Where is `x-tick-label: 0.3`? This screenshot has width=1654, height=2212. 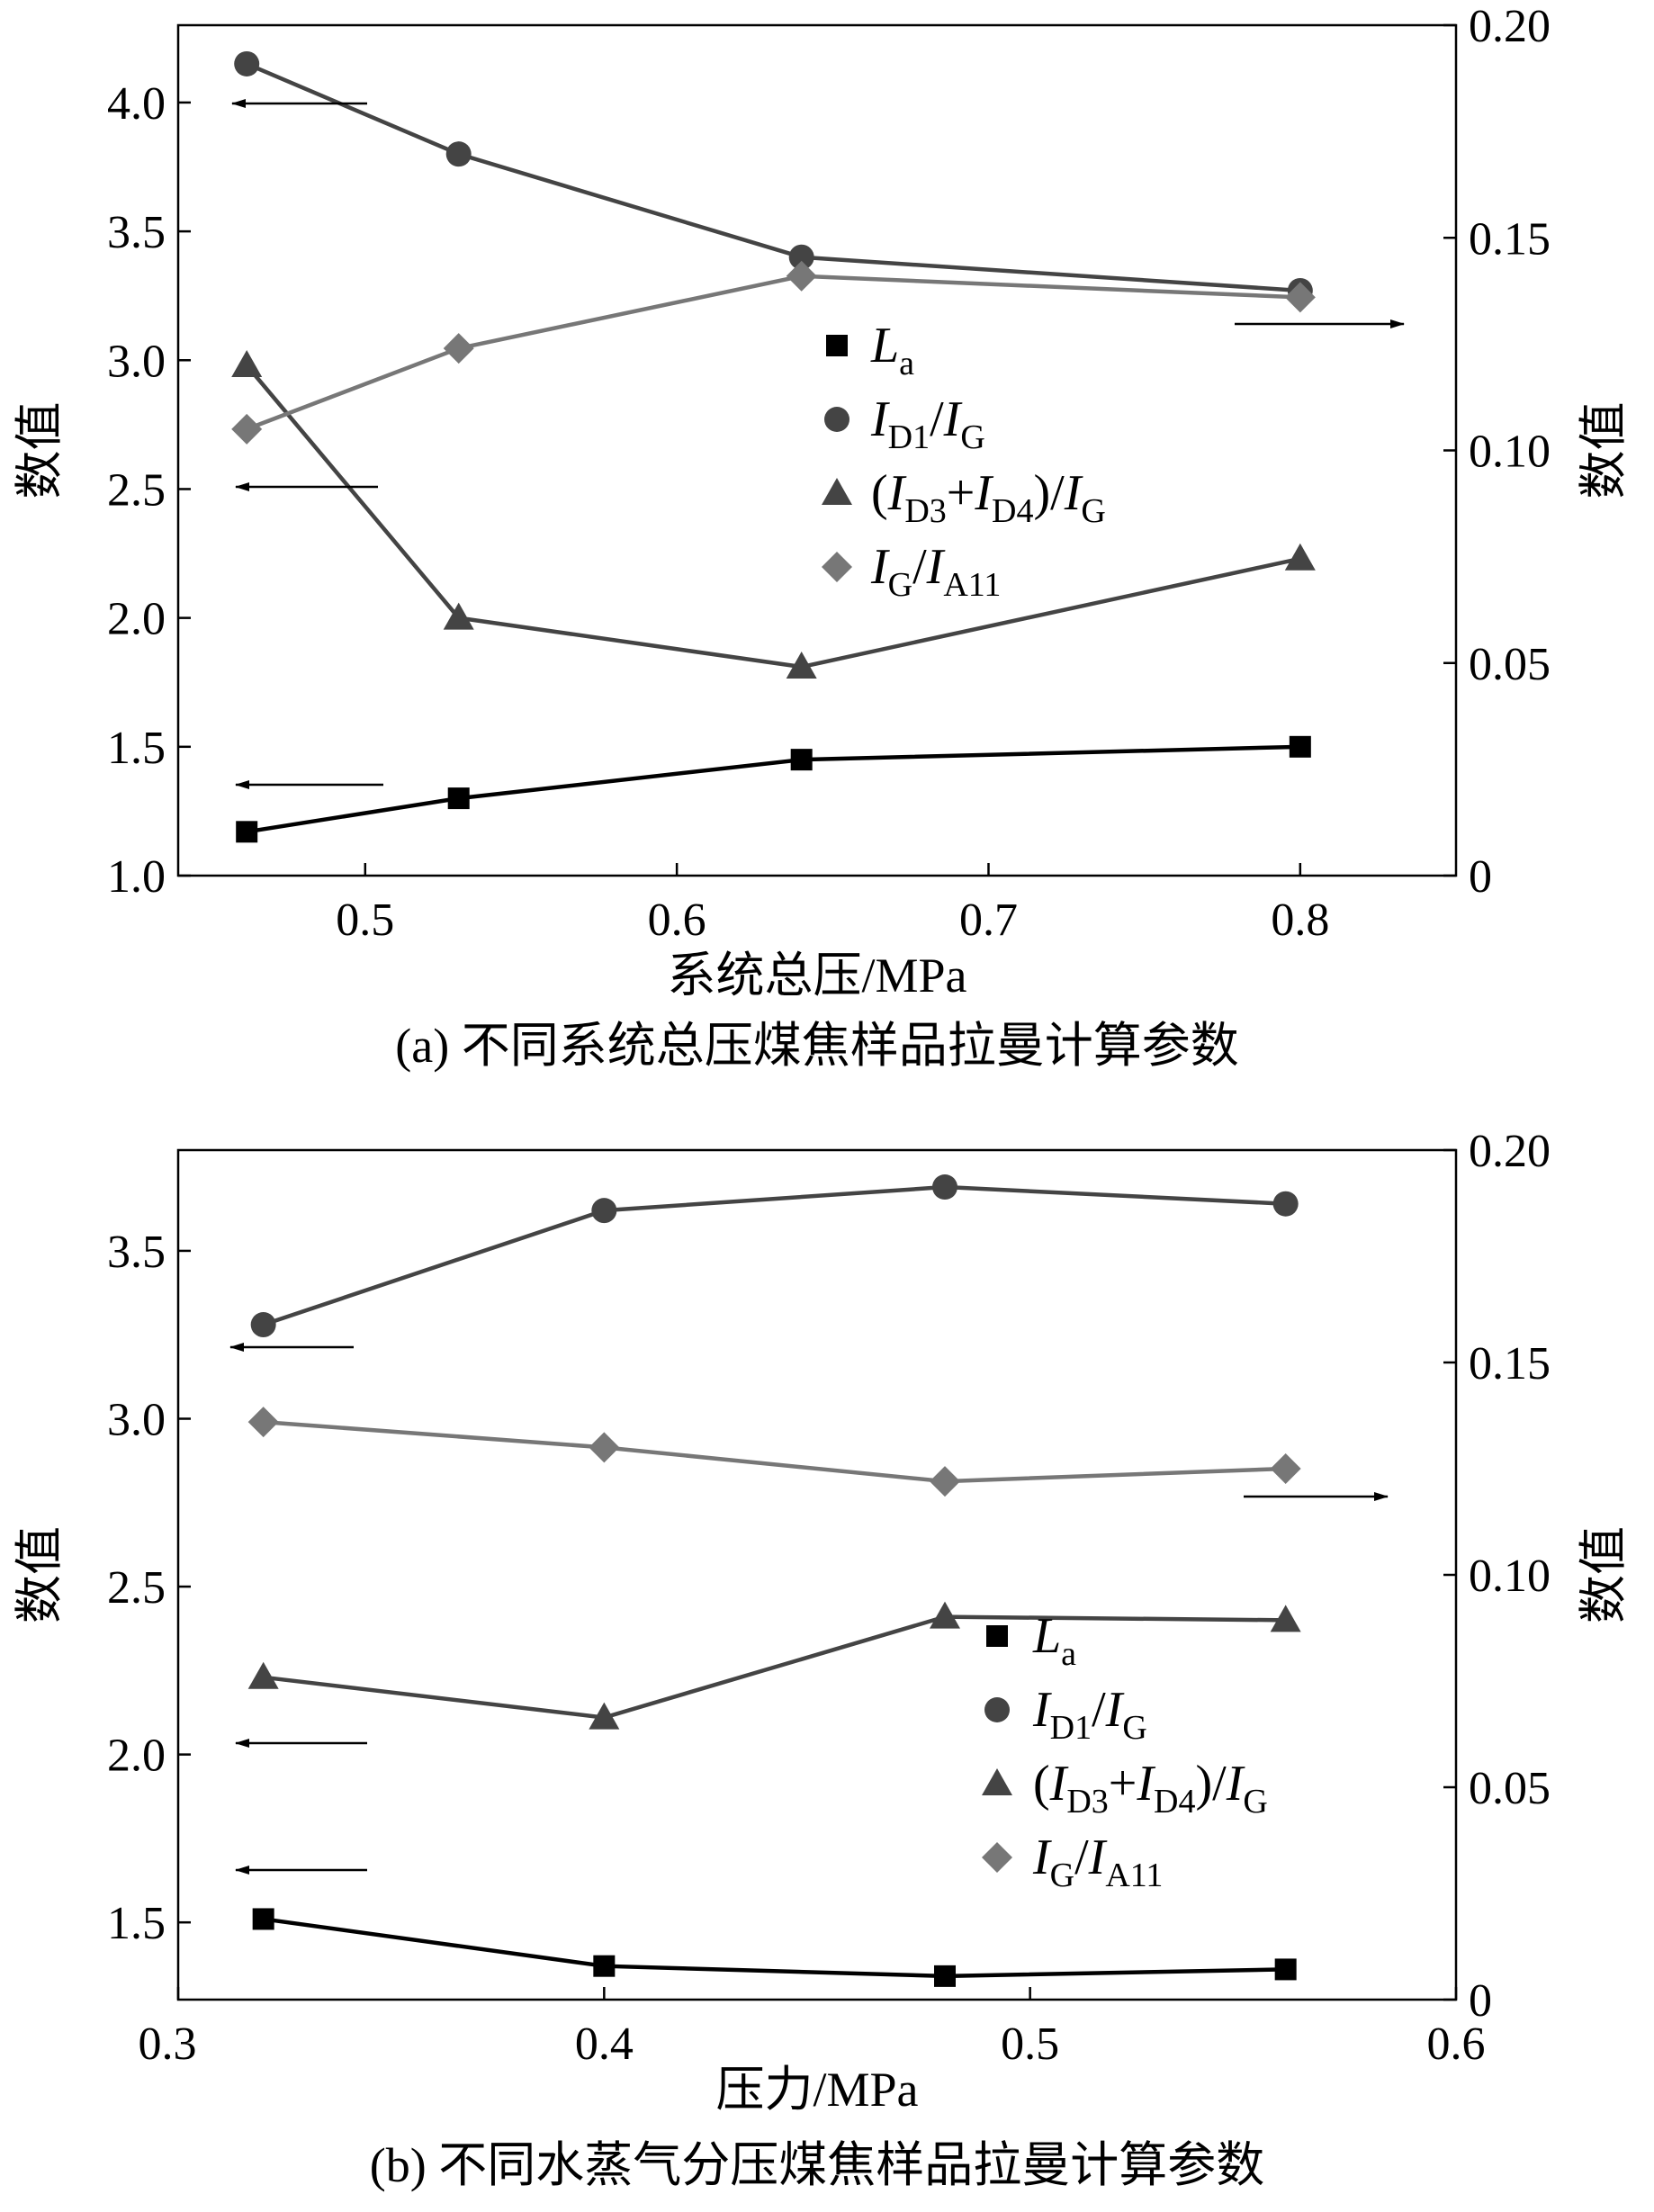
x-tick-label: 0.3 is located at coordinates (168, 2044).